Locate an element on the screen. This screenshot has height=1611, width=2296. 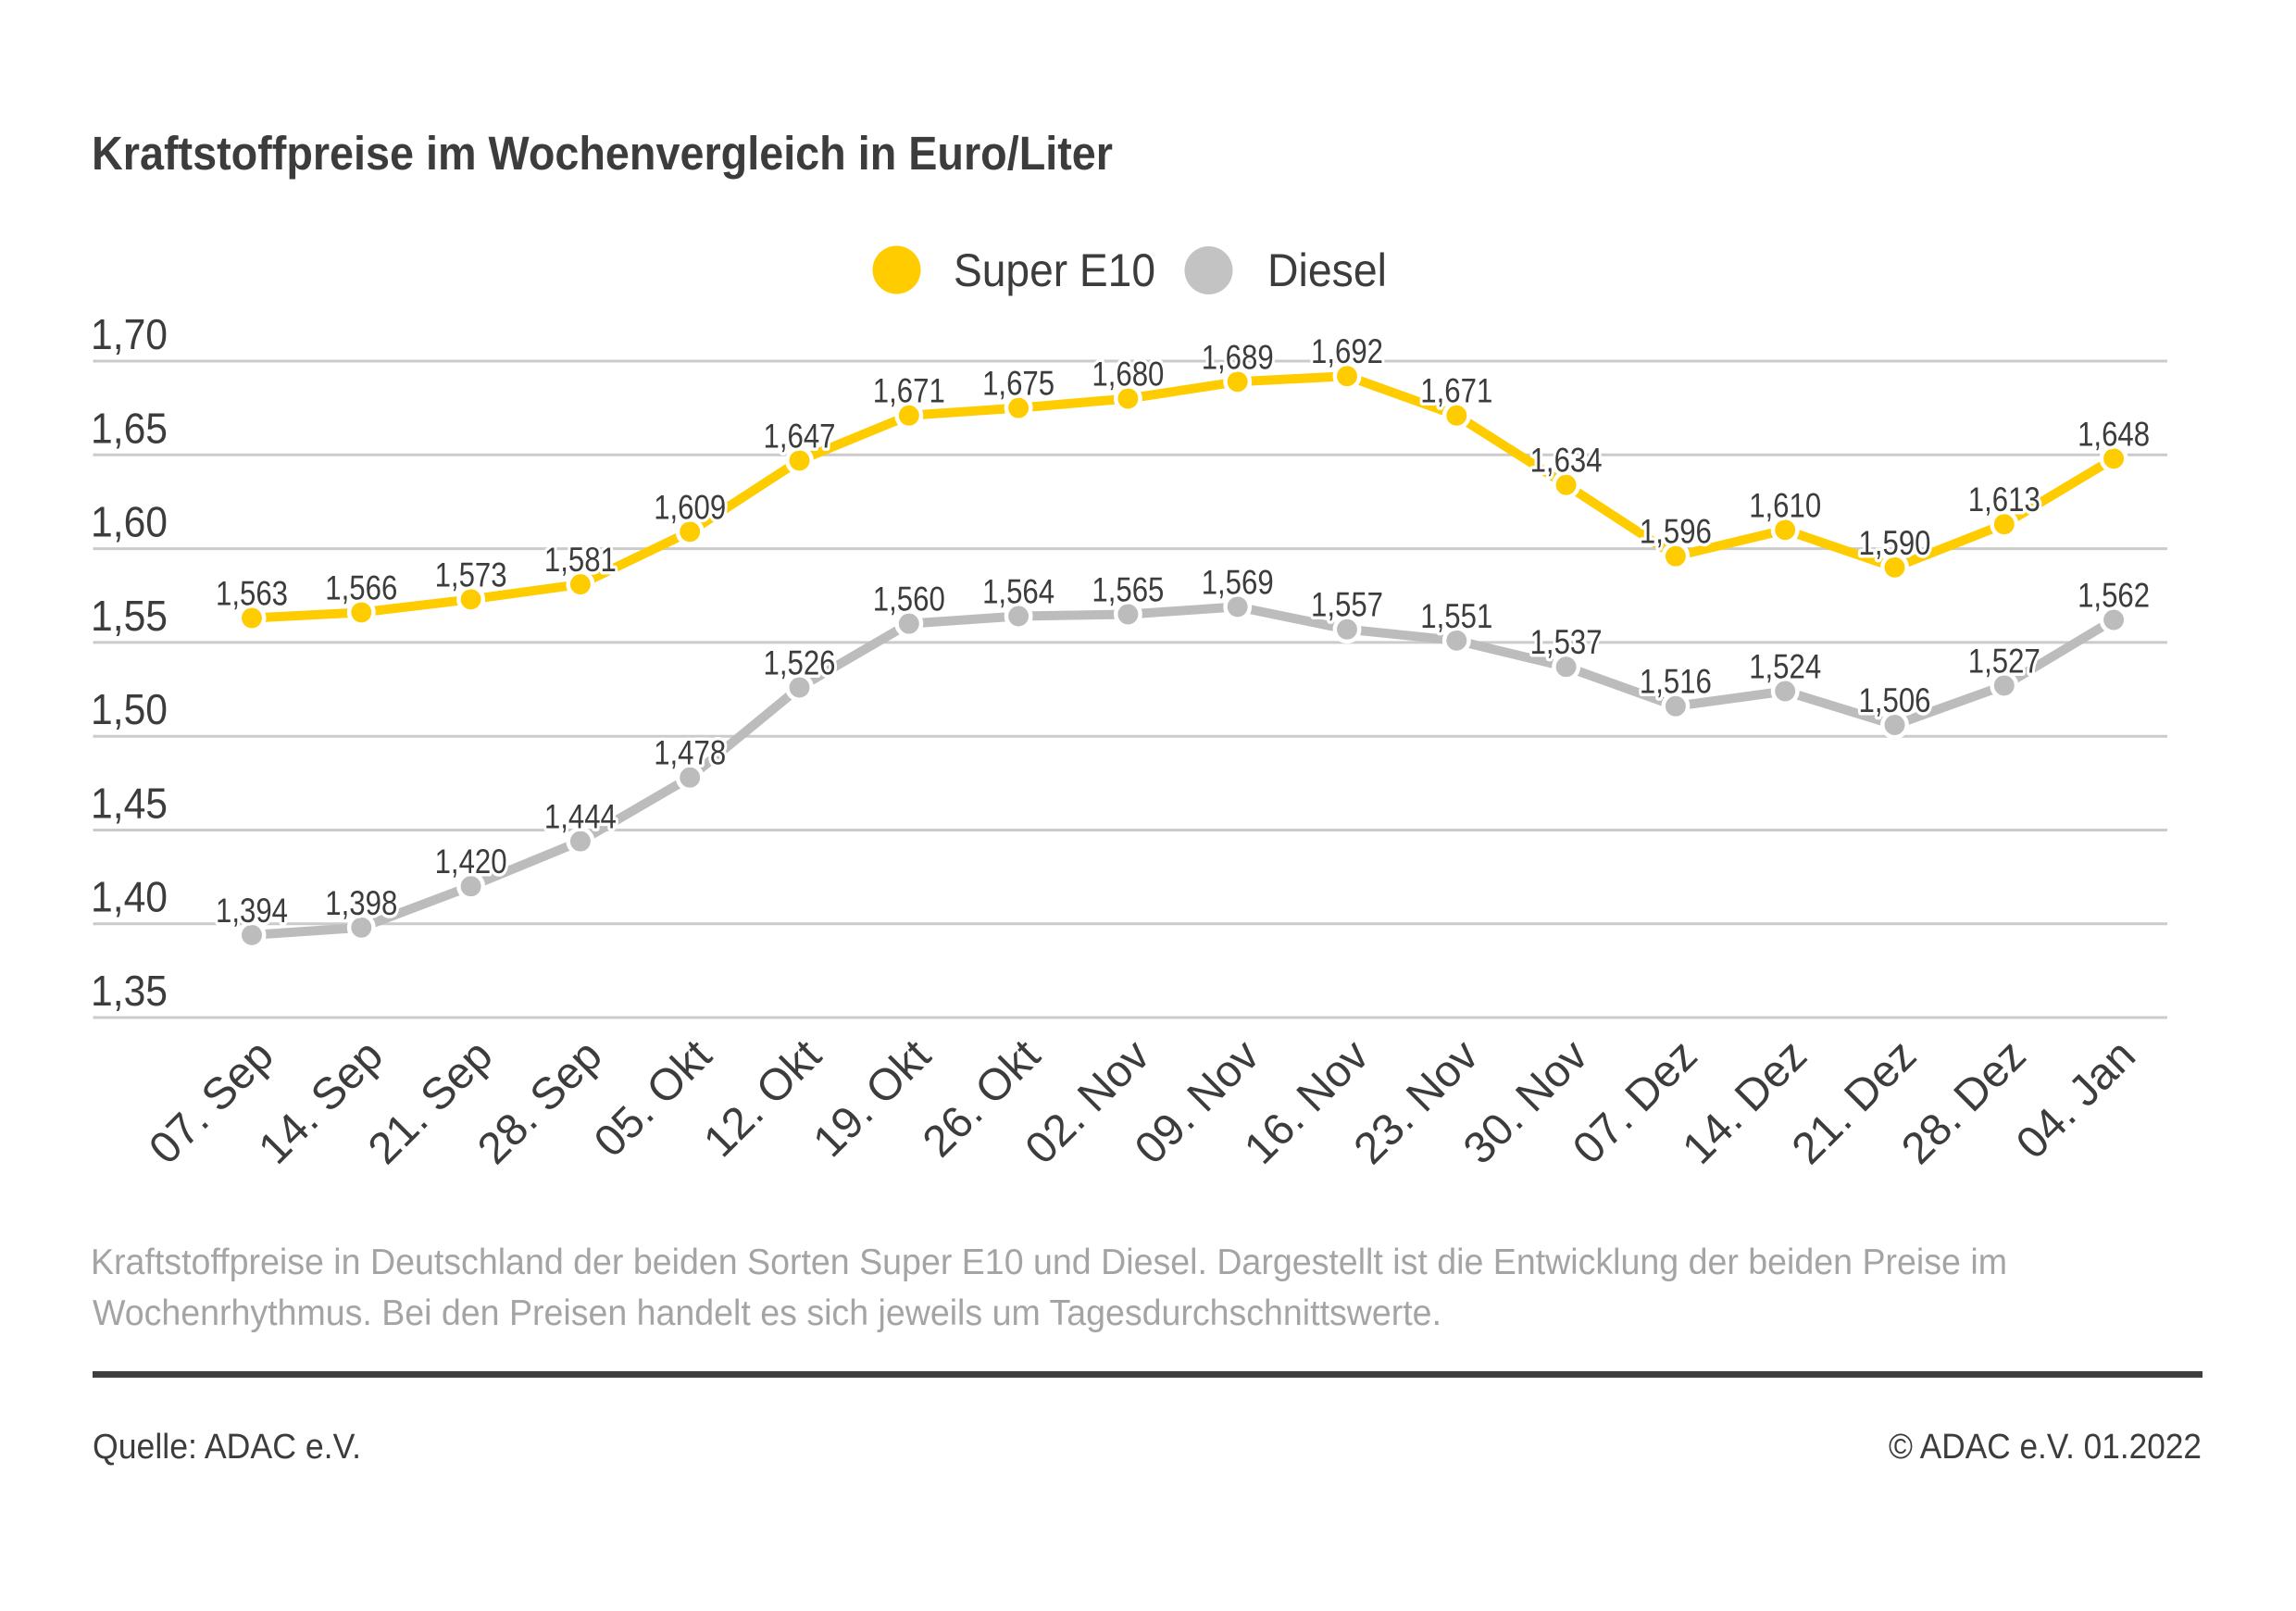
svg-text: 1,398 is located at coordinates (361, 903).